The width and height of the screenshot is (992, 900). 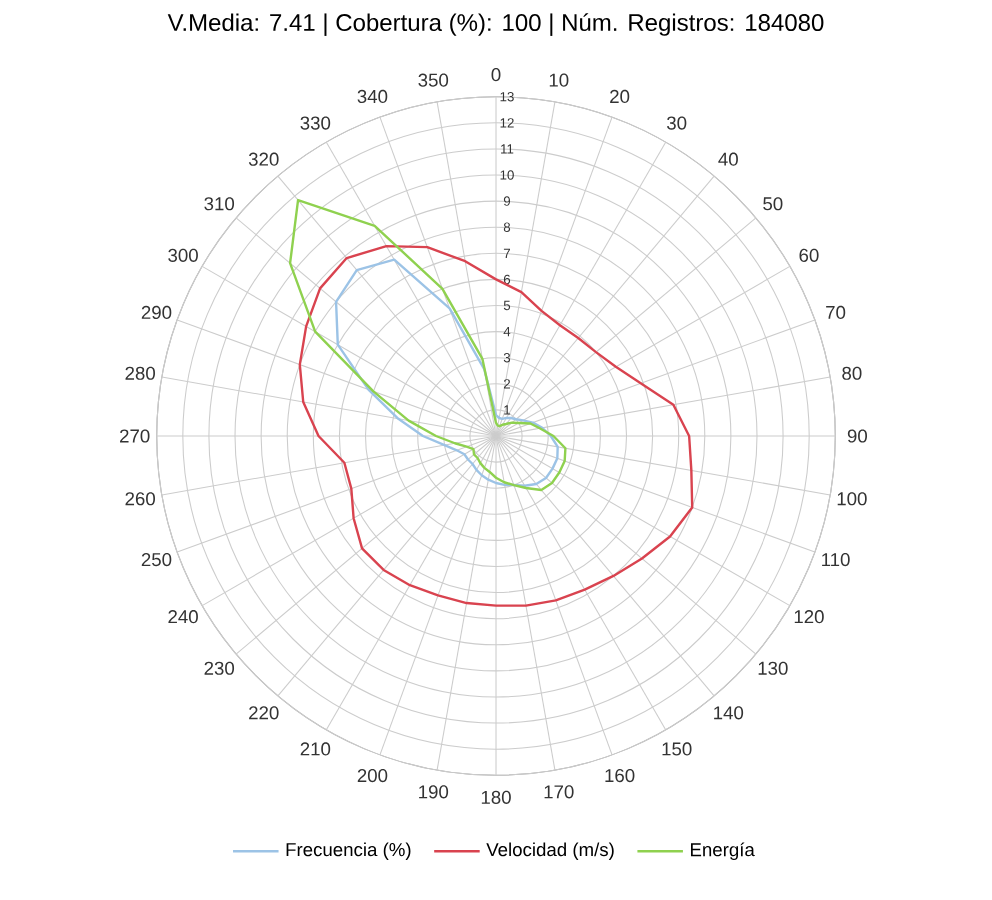 What do you see at coordinates (620, 96) in the screenshot?
I see `spoke-label: 20` at bounding box center [620, 96].